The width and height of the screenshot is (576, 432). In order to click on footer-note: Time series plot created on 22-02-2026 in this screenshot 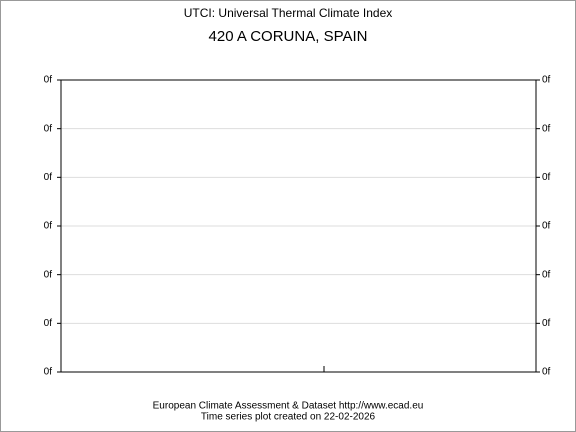, I will do `click(288, 417)`.